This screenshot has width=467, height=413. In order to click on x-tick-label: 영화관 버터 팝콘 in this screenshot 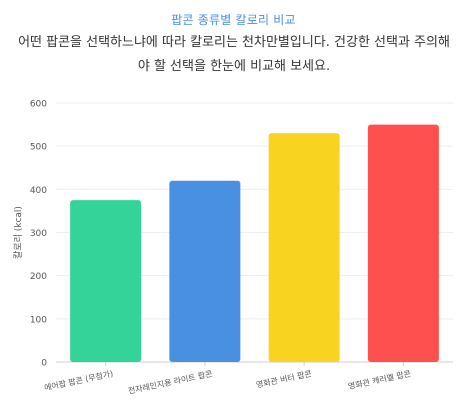, I will do `click(283, 379)`.